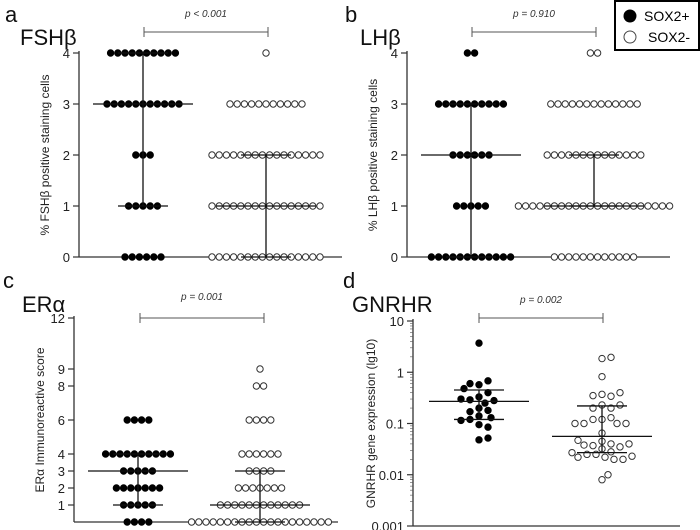 This screenshot has height=530, width=700. Describe the element at coordinates (380, 37) in the screenshot. I see `panel-title: LHβ` at that location.